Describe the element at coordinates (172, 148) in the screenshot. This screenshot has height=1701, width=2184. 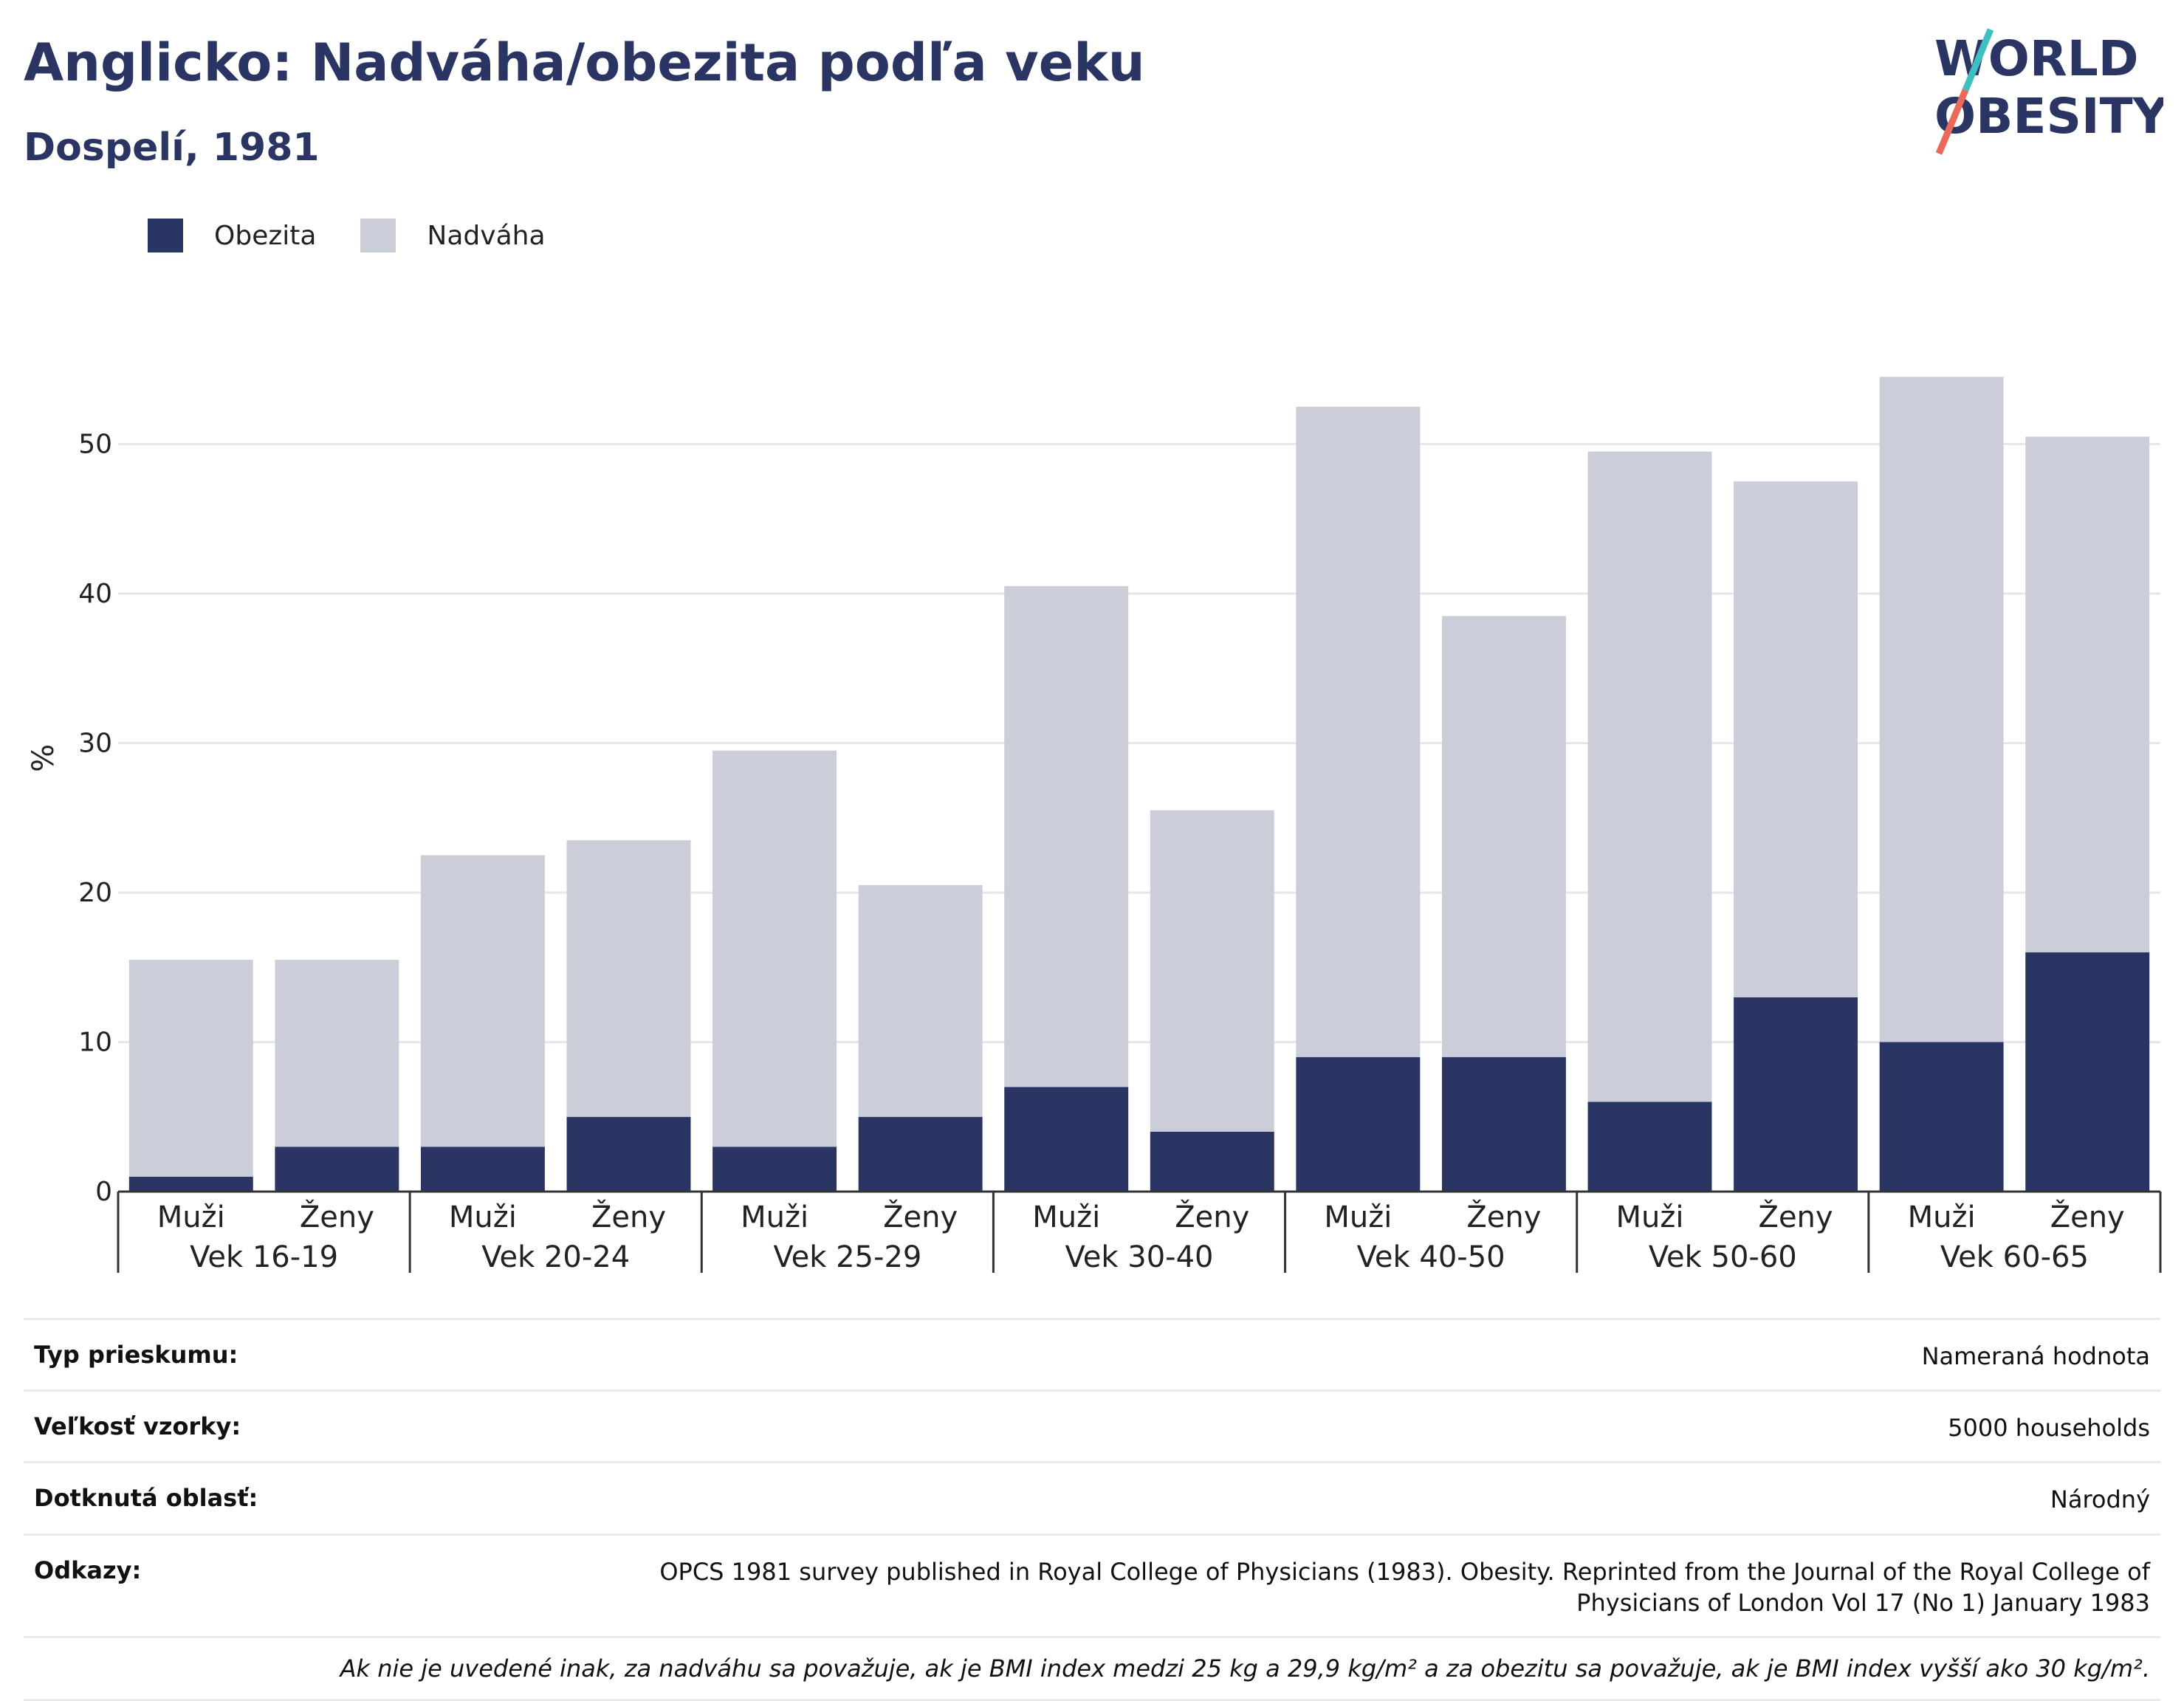
I see `page-subtitle: Dospelí, 1981` at that location.